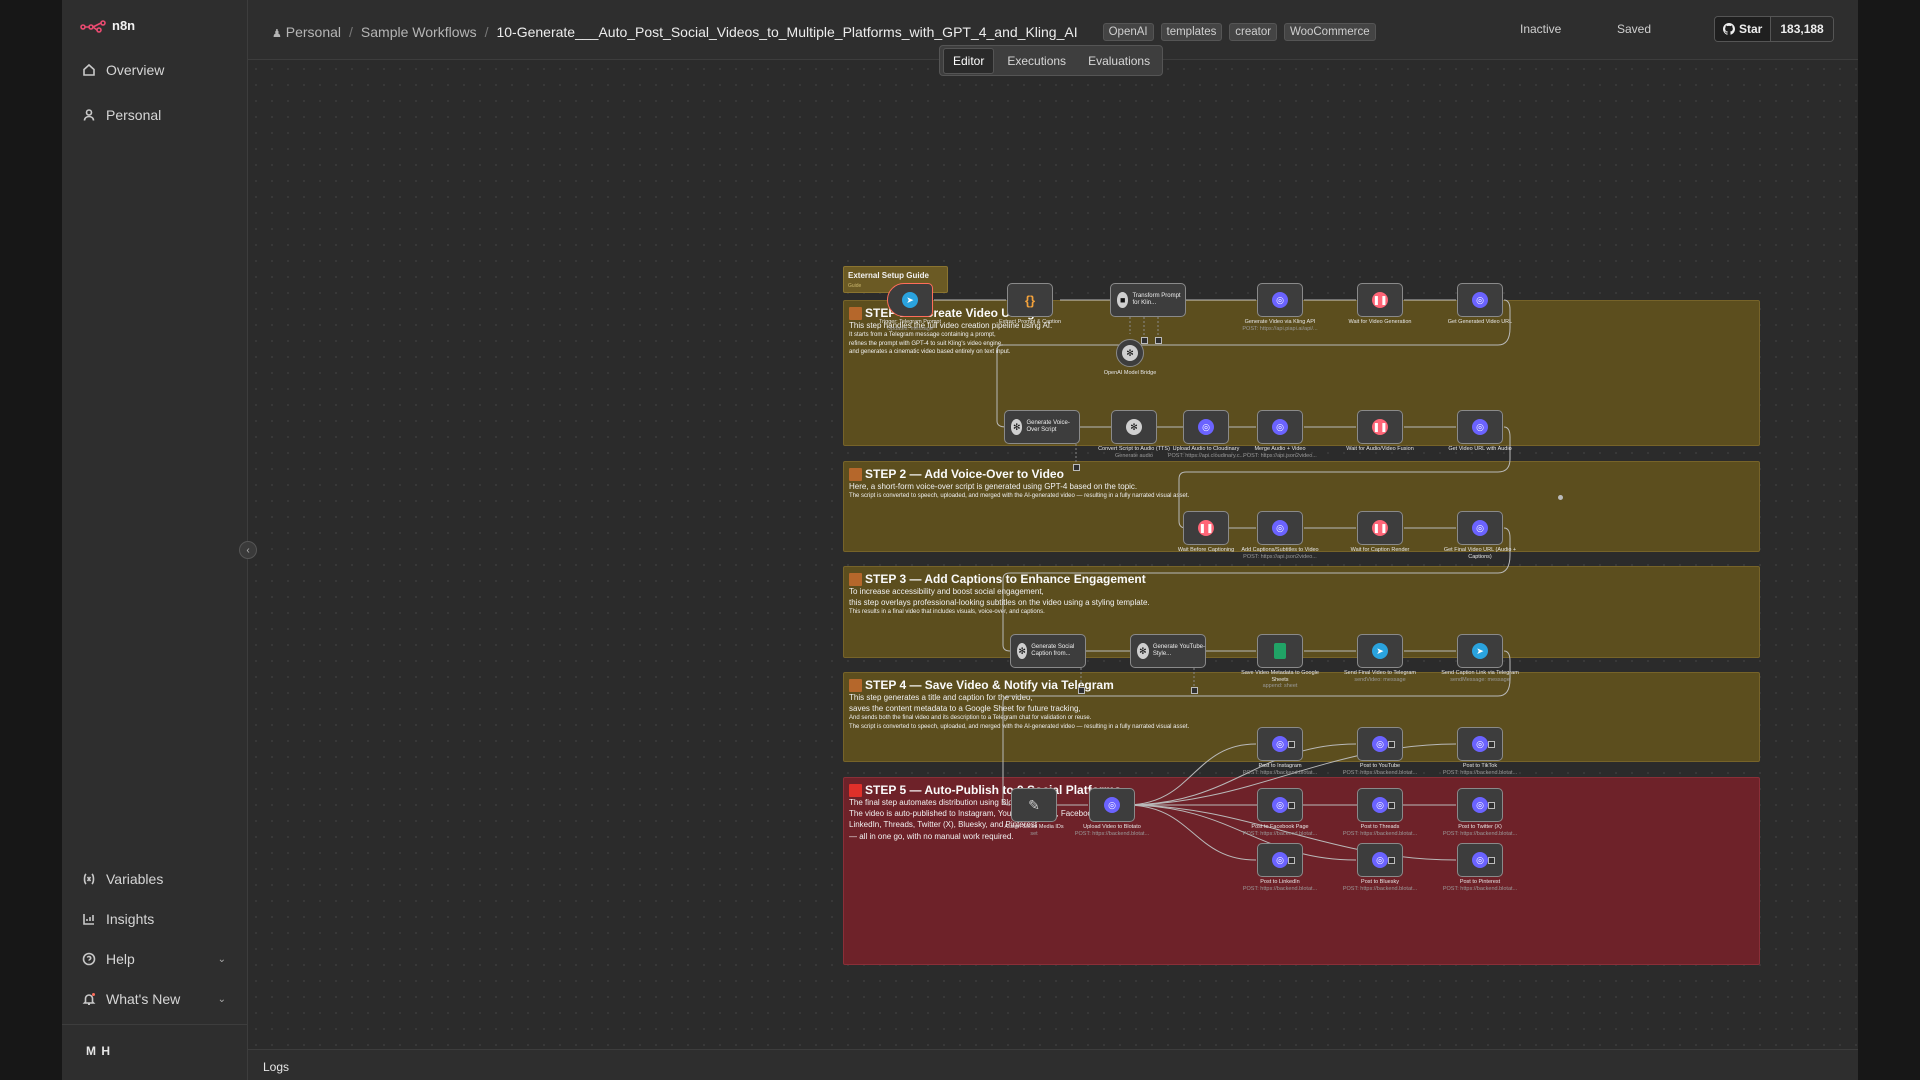  Describe the element at coordinates (1380, 300) in the screenshot. I see `node-wait-video: ❚❚` at that location.